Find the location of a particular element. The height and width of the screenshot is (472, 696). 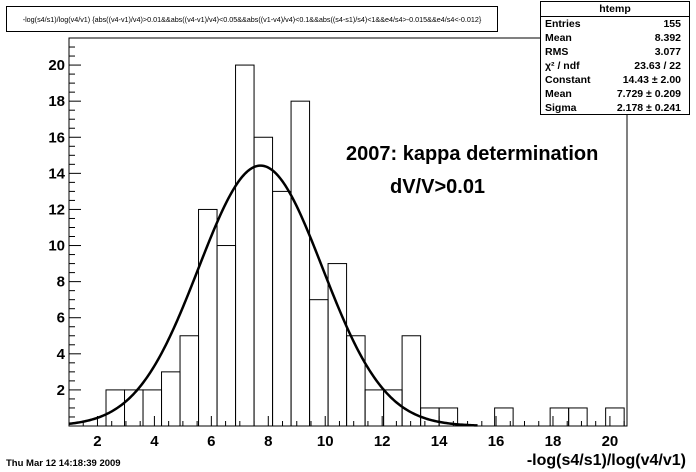

x-tick-label: 2 is located at coordinates (97, 441).